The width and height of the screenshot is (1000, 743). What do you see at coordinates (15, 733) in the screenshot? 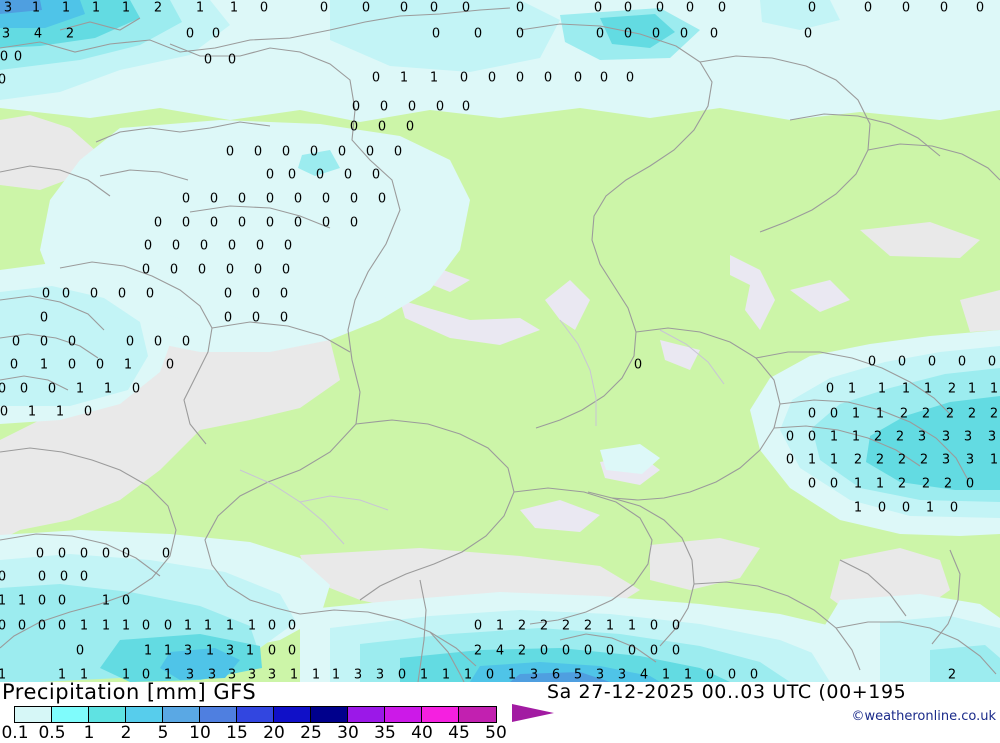
I see `color-scale-tick-0.1: 0.1` at bounding box center [15, 733].